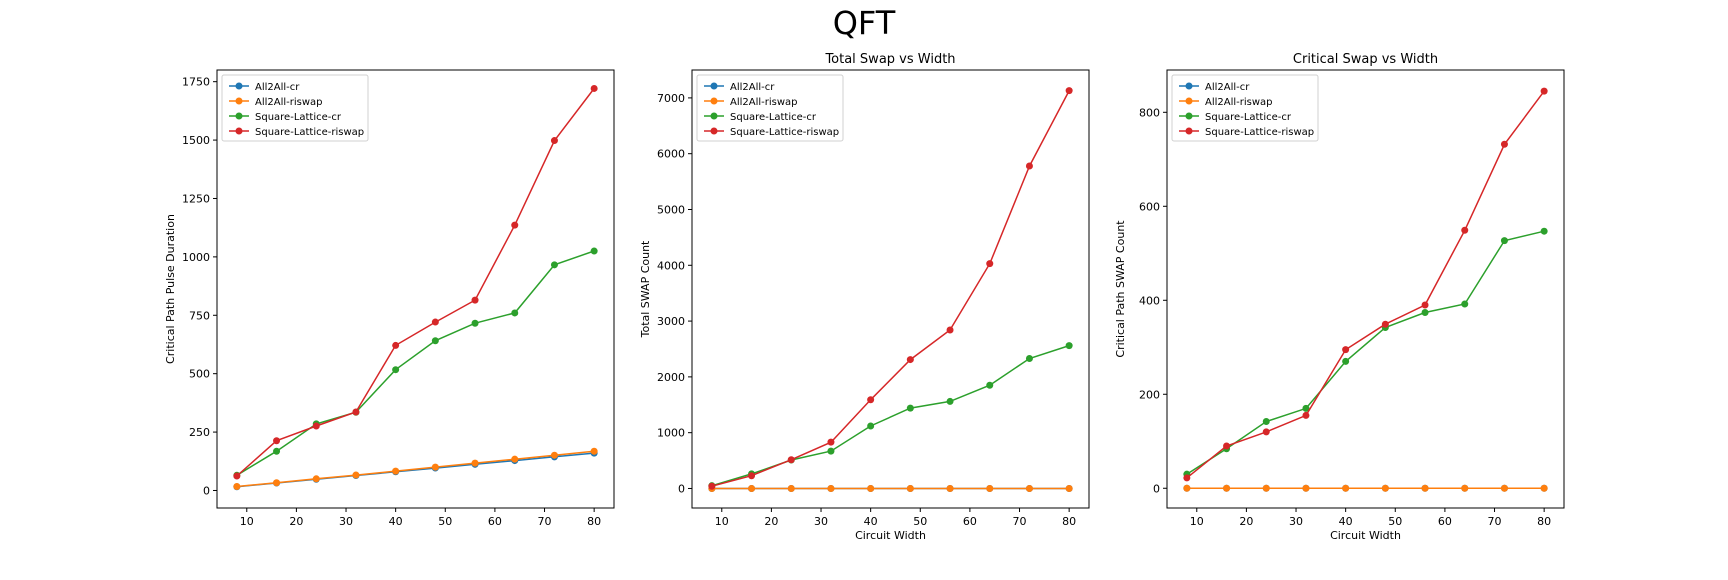 This screenshot has height=580, width=1728. Describe the element at coordinates (196, 257) in the screenshot. I see `y-tick-label: 1000` at that location.